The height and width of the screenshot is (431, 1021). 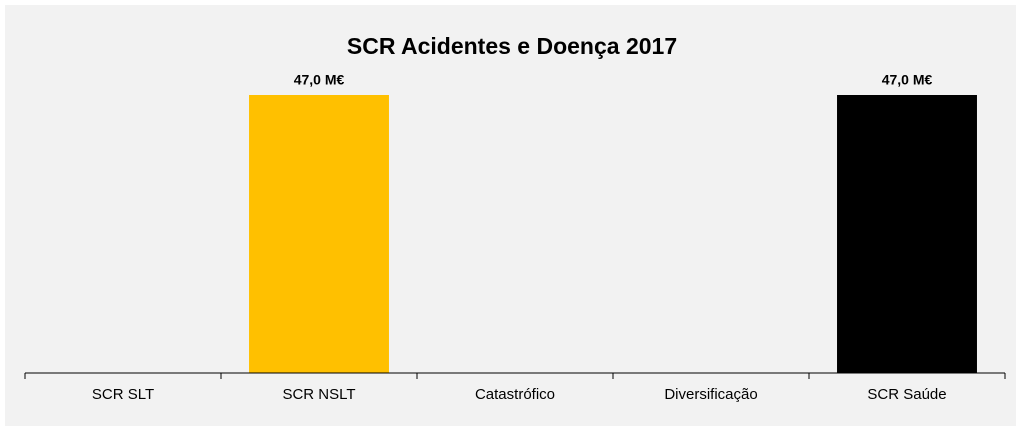 What do you see at coordinates (515, 394) in the screenshot?
I see `x-tick-label: Catastrófico` at bounding box center [515, 394].